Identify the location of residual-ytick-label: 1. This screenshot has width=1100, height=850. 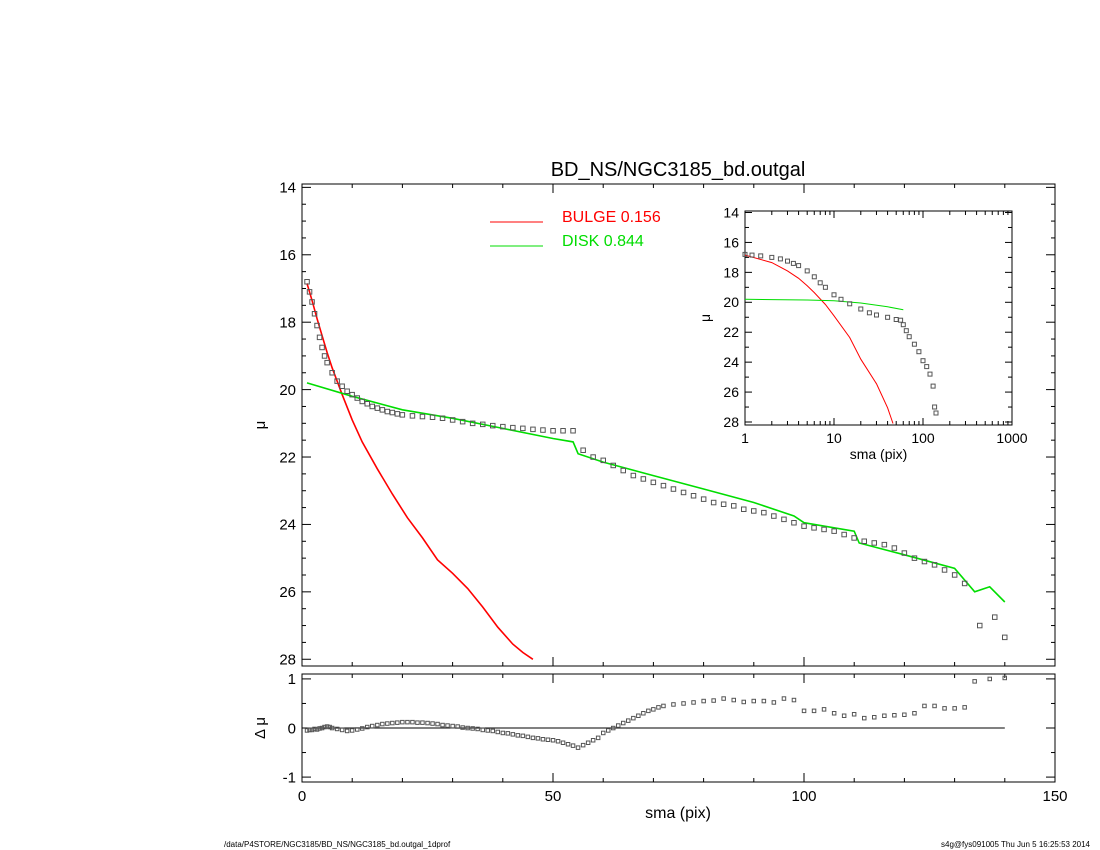
(292, 679).